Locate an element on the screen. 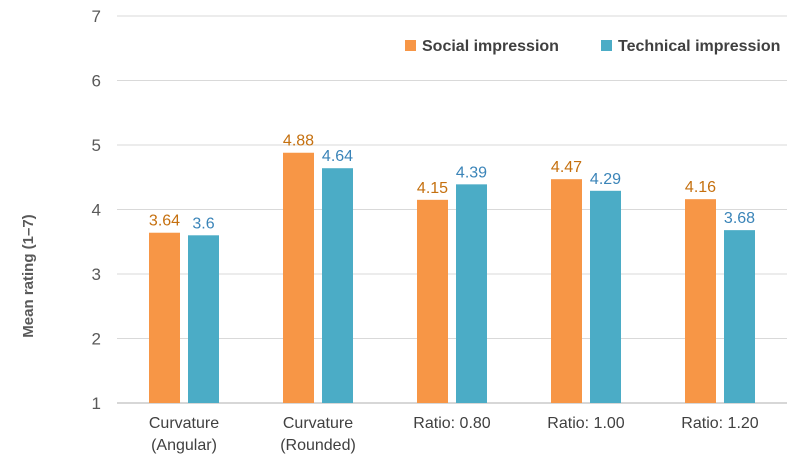 The height and width of the screenshot is (466, 800). x-tick-label: Curvature (Angular) is located at coordinates (184, 434).